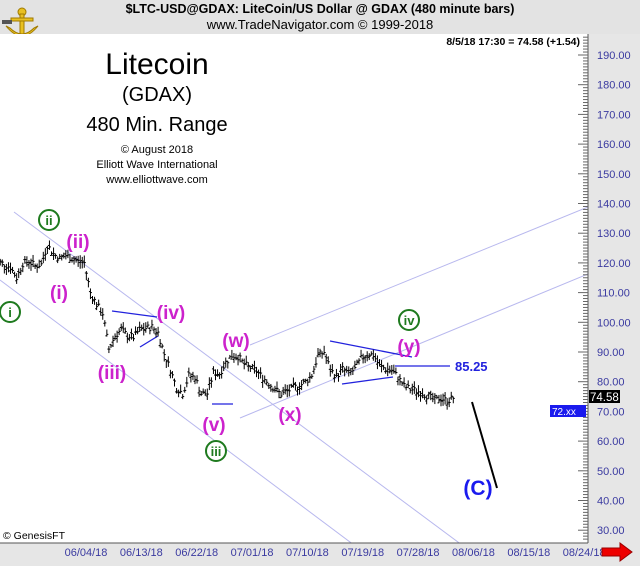  I want to click on minor-wave-label: (ii), so click(77, 242).